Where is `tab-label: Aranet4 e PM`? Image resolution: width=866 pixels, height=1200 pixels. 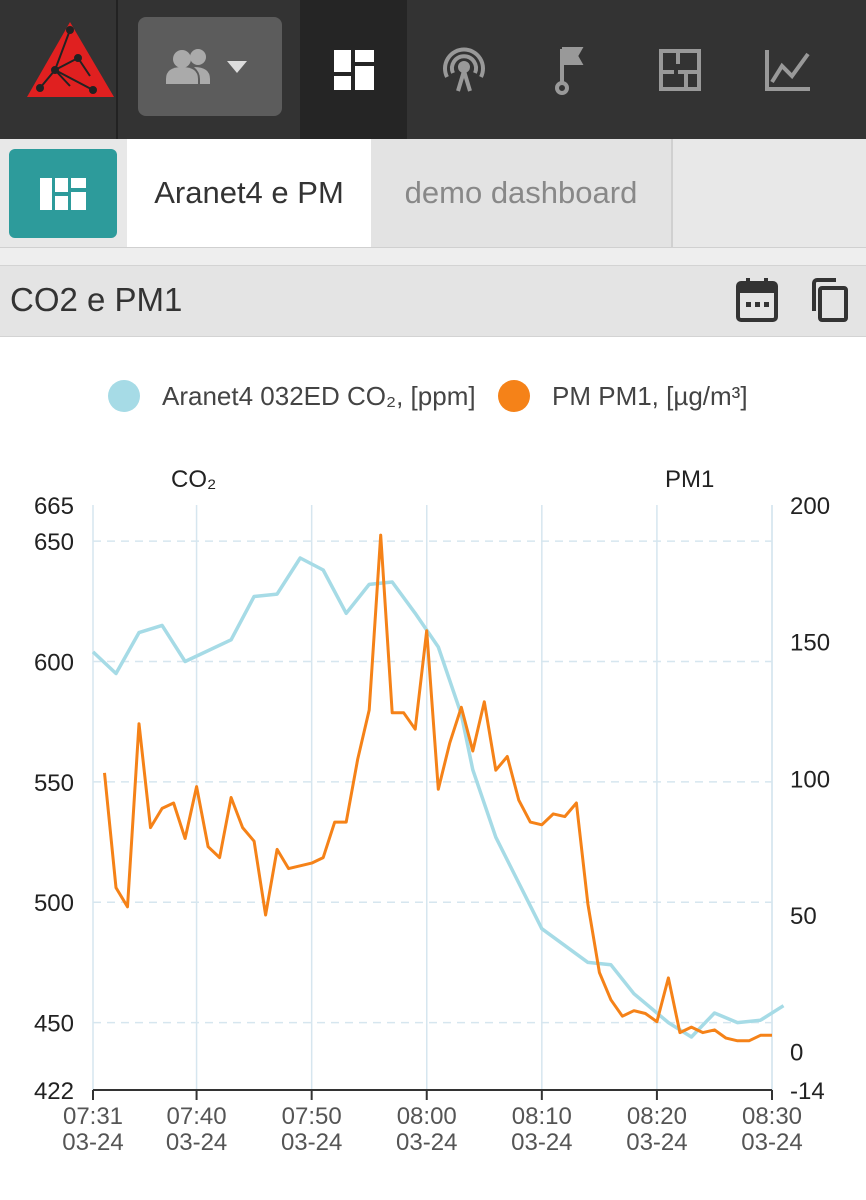
tab-label: Aranet4 e PM is located at coordinates (249, 192).